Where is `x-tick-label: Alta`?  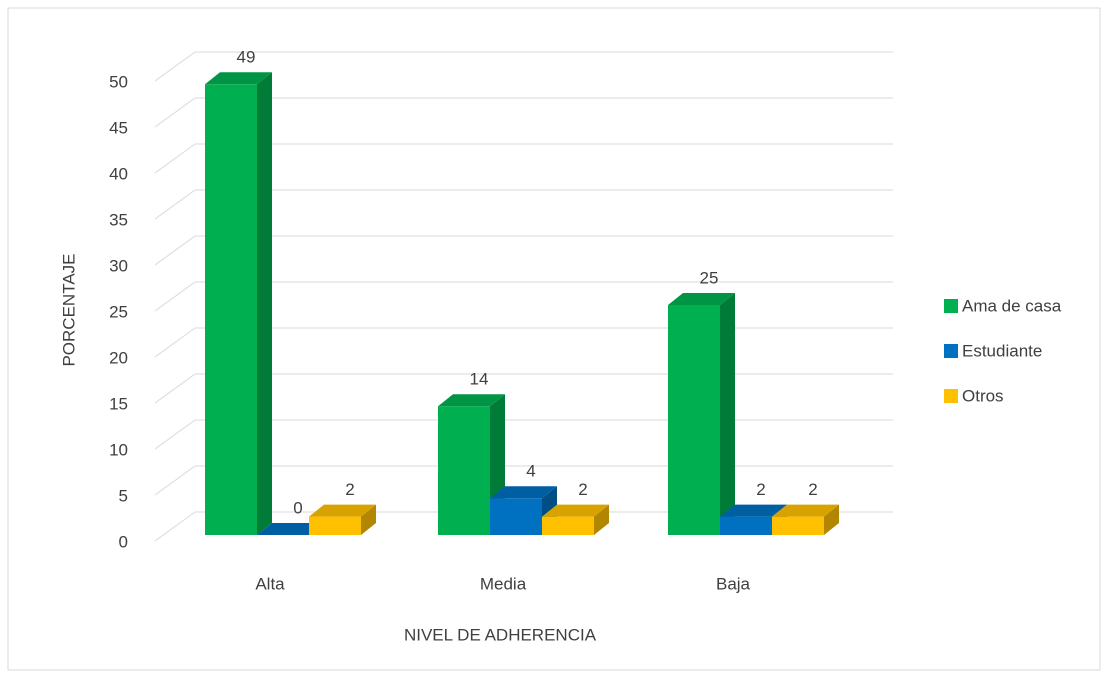
x-tick-label: Alta is located at coordinates (270, 583).